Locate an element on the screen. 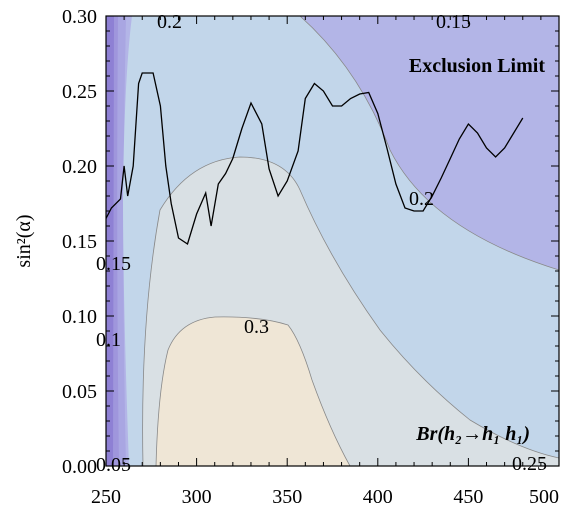  x-tick-label: 300 is located at coordinates (197, 497).